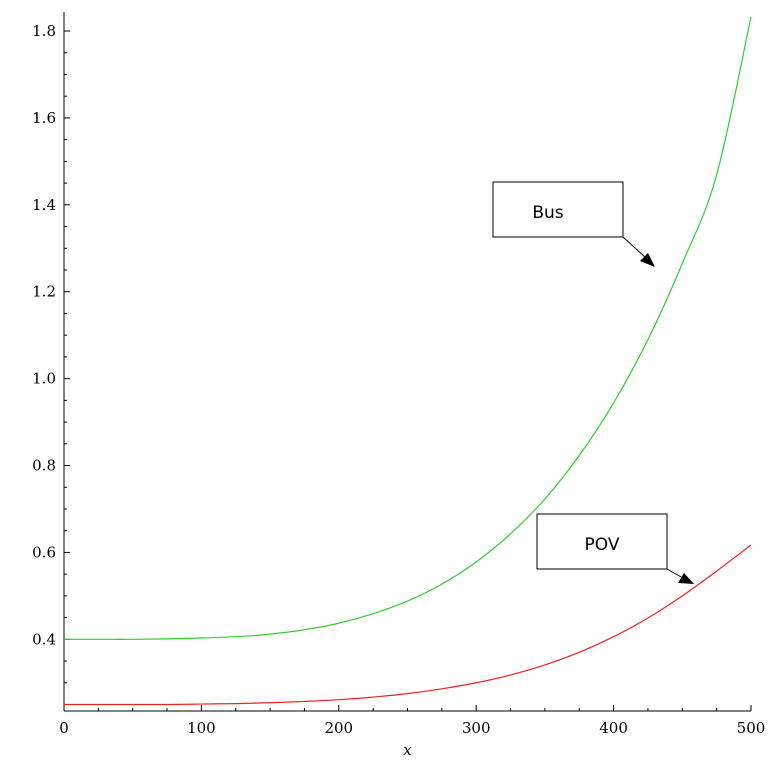 This screenshot has height=782, width=769. What do you see at coordinates (44, 292) in the screenshot?
I see `y-tick-label: 1.2` at bounding box center [44, 292].